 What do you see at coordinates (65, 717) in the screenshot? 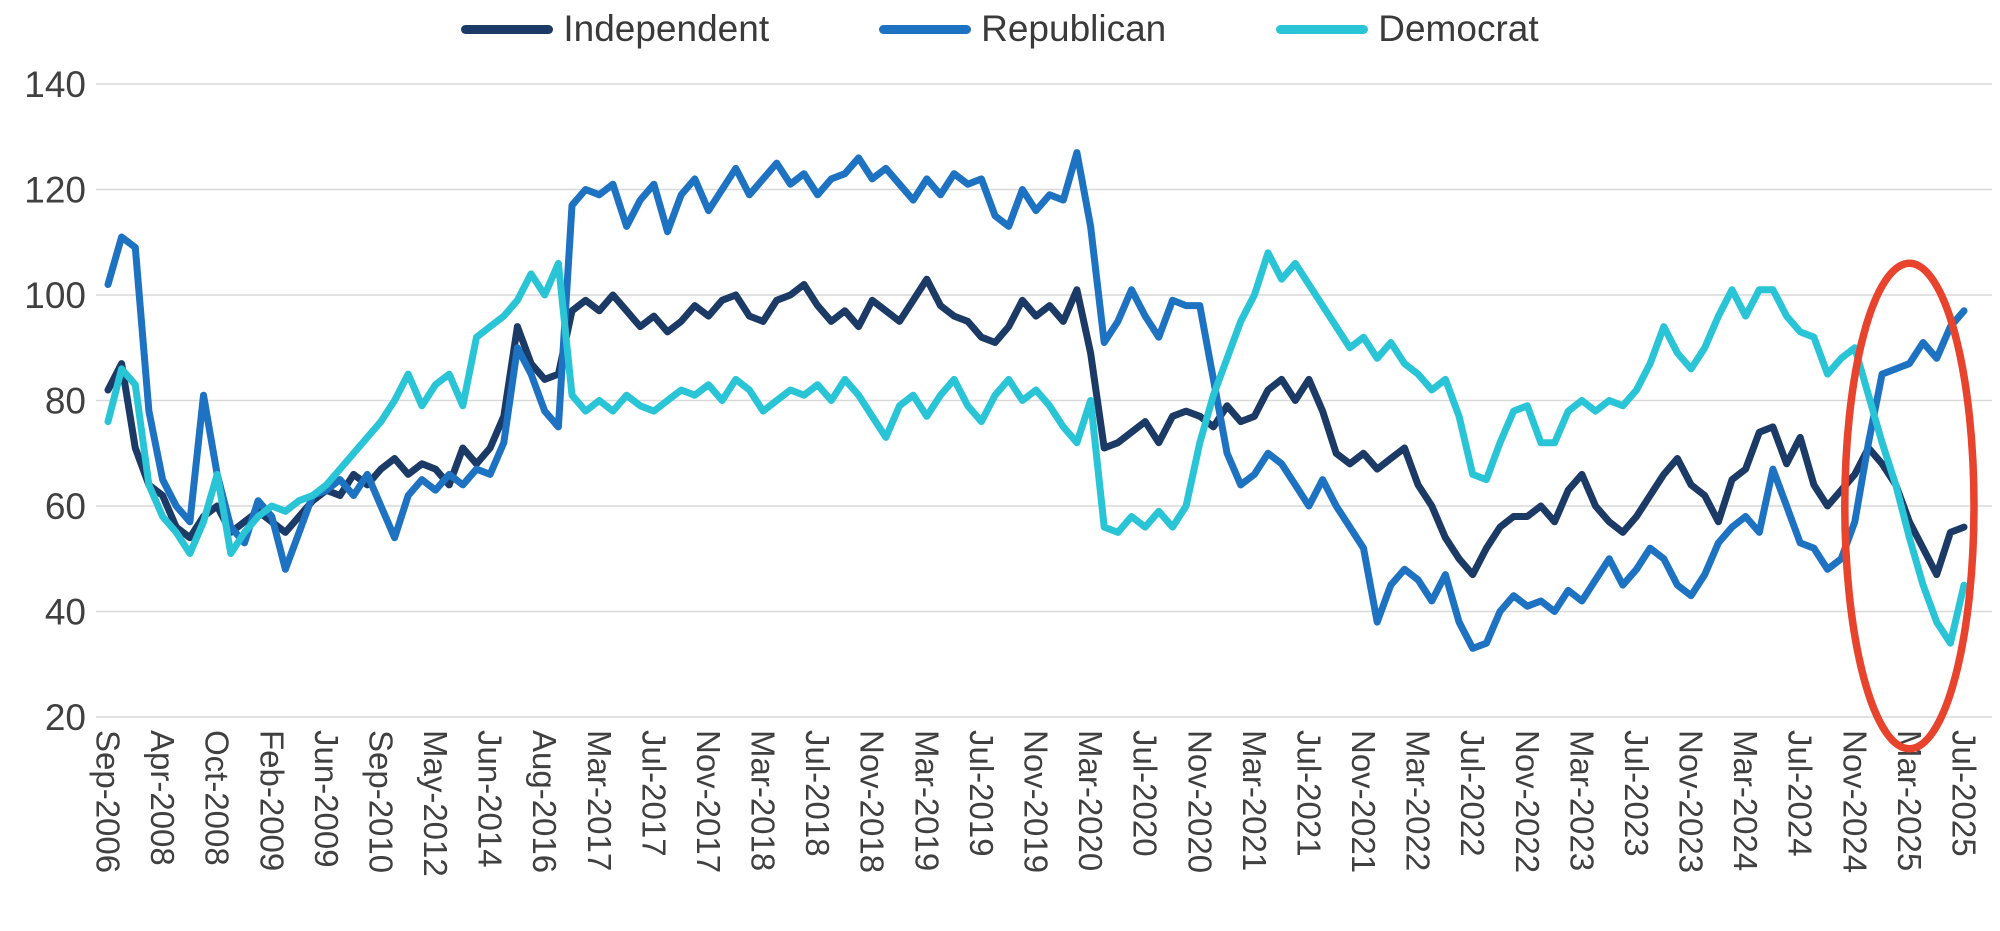
I see `y-axis-tick-label: 20` at bounding box center [65, 717].